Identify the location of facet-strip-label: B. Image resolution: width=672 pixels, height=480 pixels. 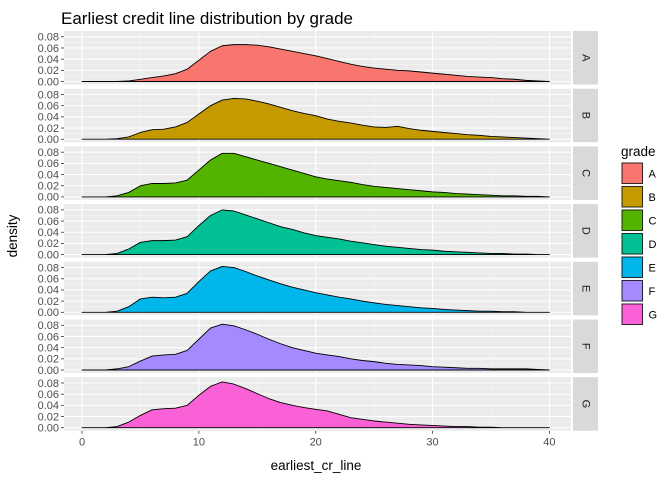
(586, 115).